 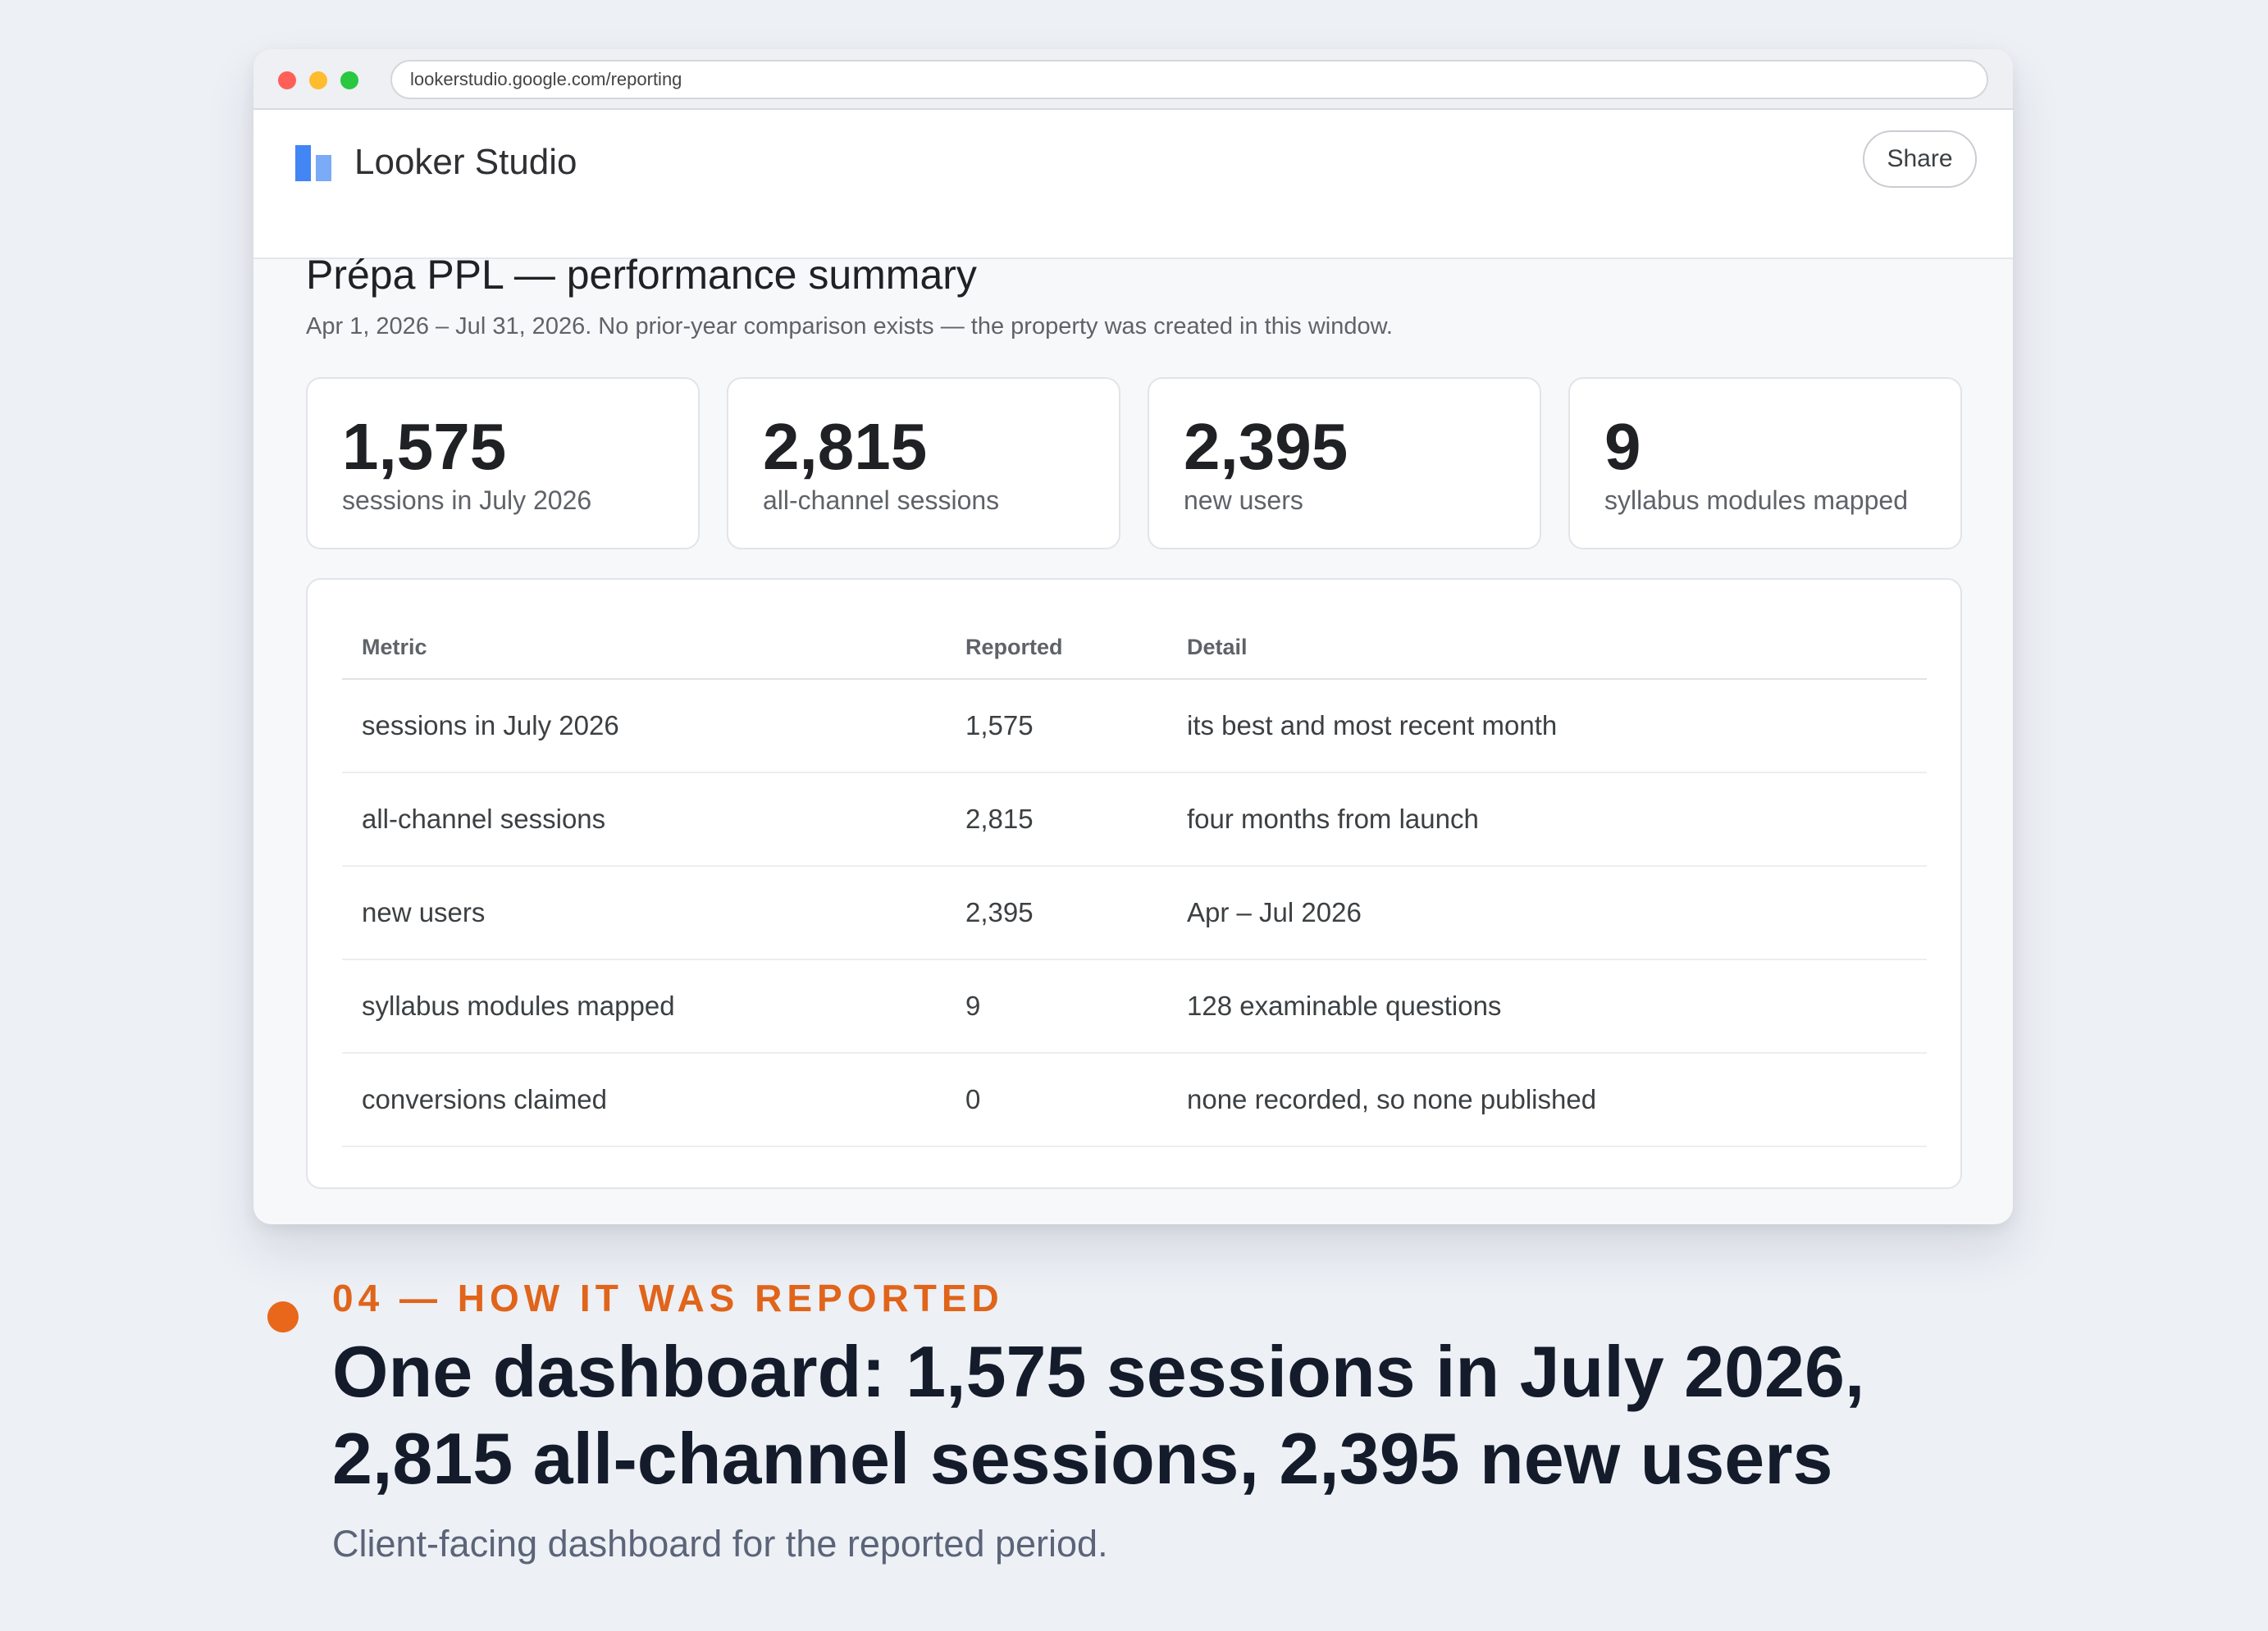 I want to click on cell-metric: sessions in July 2026, so click(x=491, y=725).